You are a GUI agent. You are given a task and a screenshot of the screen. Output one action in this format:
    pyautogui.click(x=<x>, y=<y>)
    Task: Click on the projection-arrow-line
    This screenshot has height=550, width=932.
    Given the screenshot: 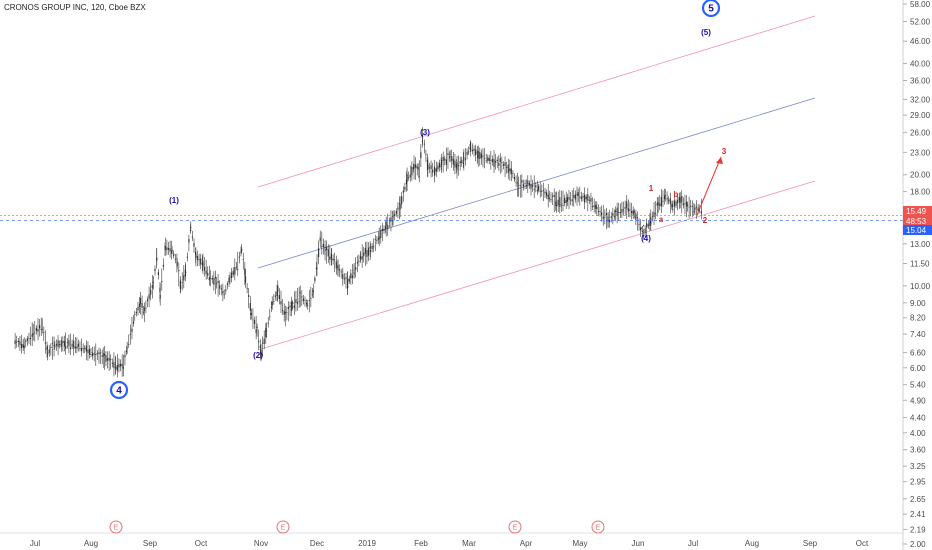 What is the action you would take?
    pyautogui.click(x=709, y=186)
    